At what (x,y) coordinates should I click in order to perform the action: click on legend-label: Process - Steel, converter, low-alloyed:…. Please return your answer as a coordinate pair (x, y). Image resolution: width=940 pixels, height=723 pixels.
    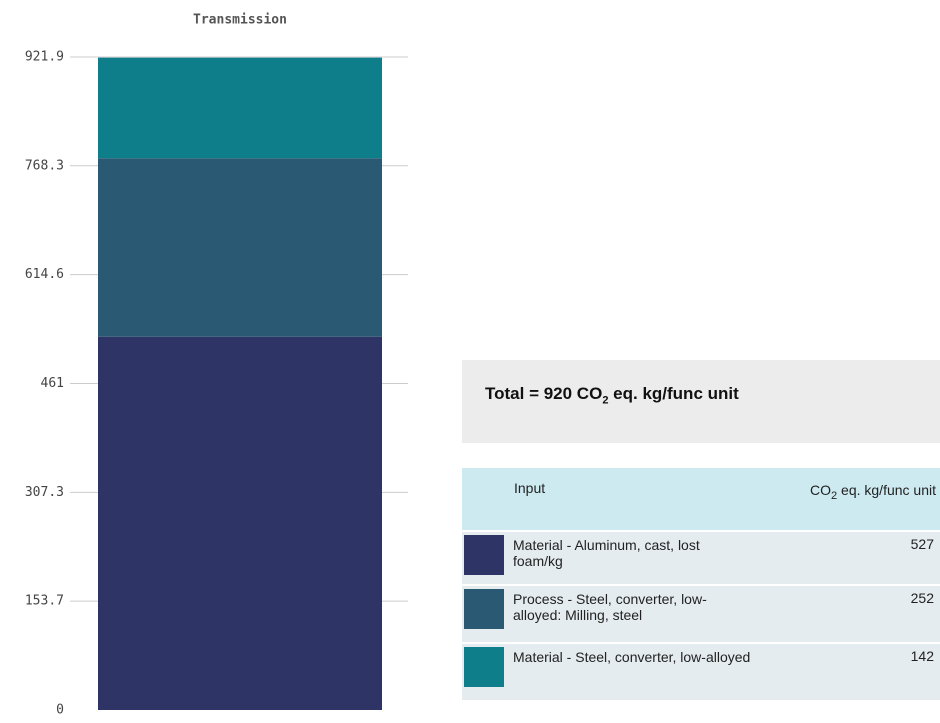
    Looking at the image, I should click on (610, 607).